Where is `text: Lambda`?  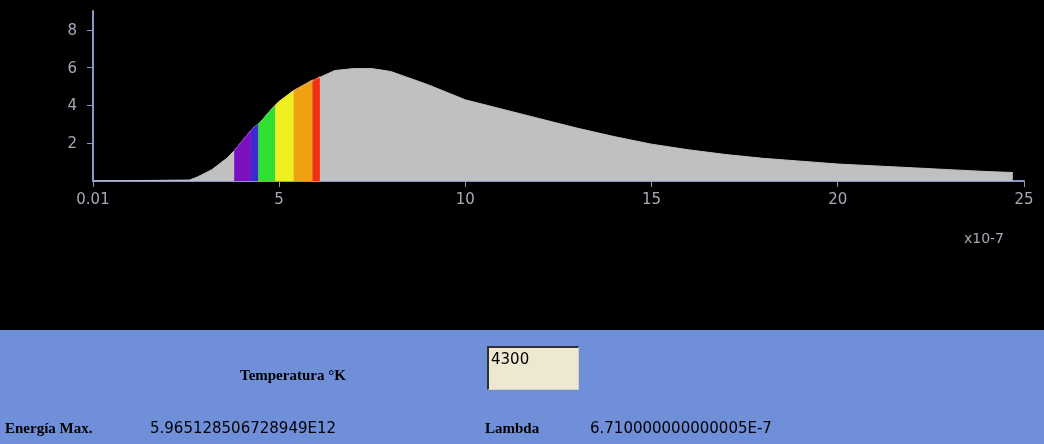
text: Lambda is located at coordinates (512, 428).